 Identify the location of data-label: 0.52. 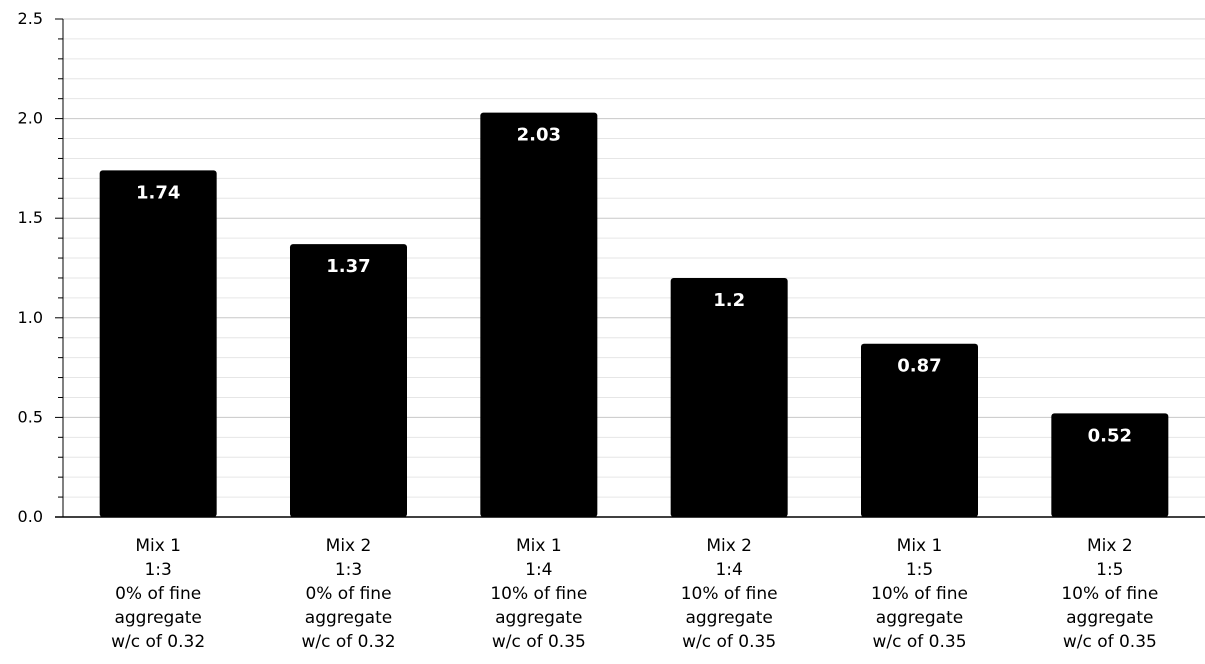
(1110, 435).